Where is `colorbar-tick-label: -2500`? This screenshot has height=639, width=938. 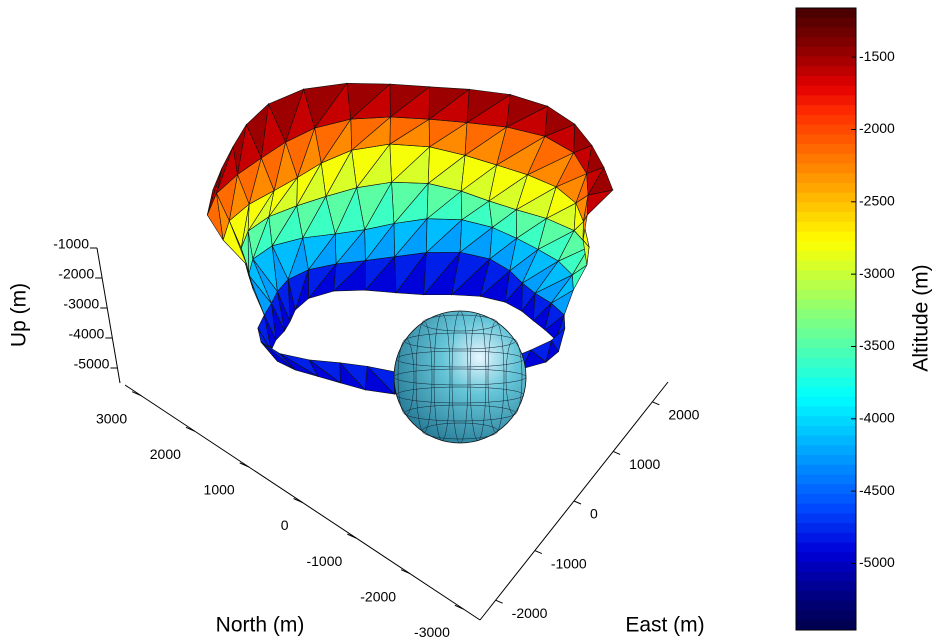
colorbar-tick-label: -2500 is located at coordinates (877, 201).